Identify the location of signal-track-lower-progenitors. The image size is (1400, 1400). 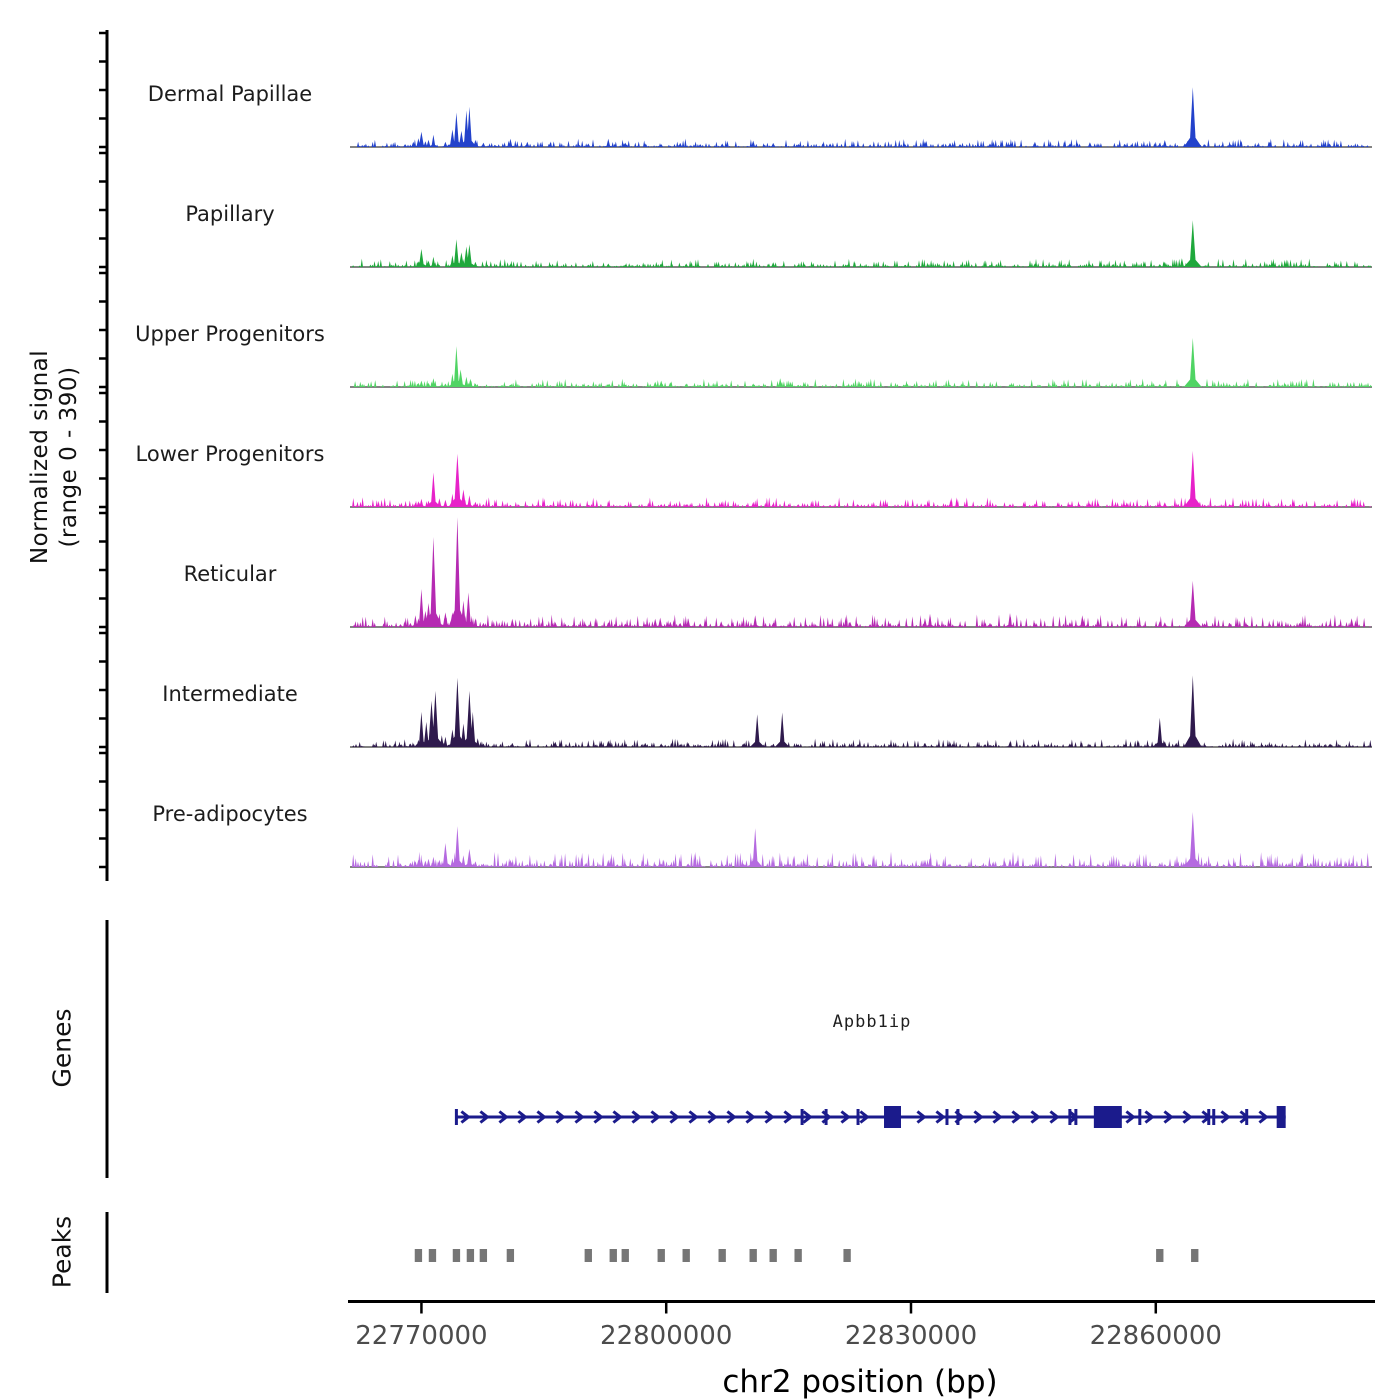
(735, 450).